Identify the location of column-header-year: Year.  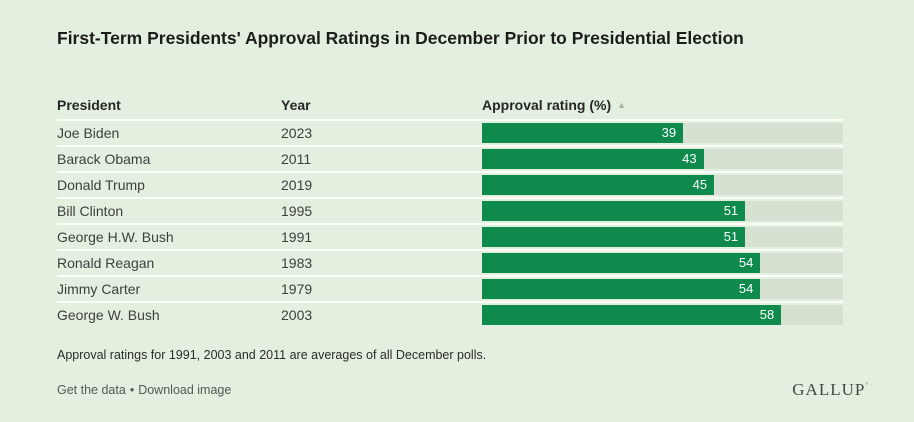
(296, 105).